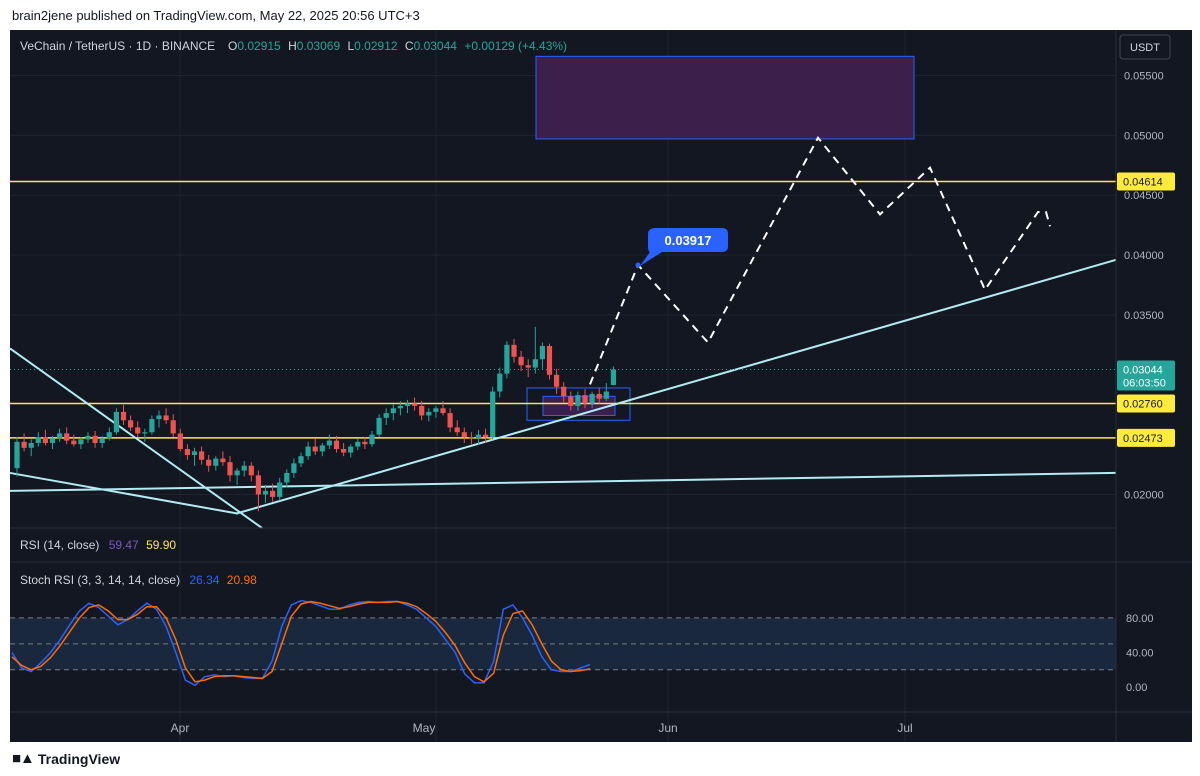 The height and width of the screenshot is (776, 1200). What do you see at coordinates (1144, 495) in the screenshot?
I see `price-tick-label: 0.02000` at bounding box center [1144, 495].